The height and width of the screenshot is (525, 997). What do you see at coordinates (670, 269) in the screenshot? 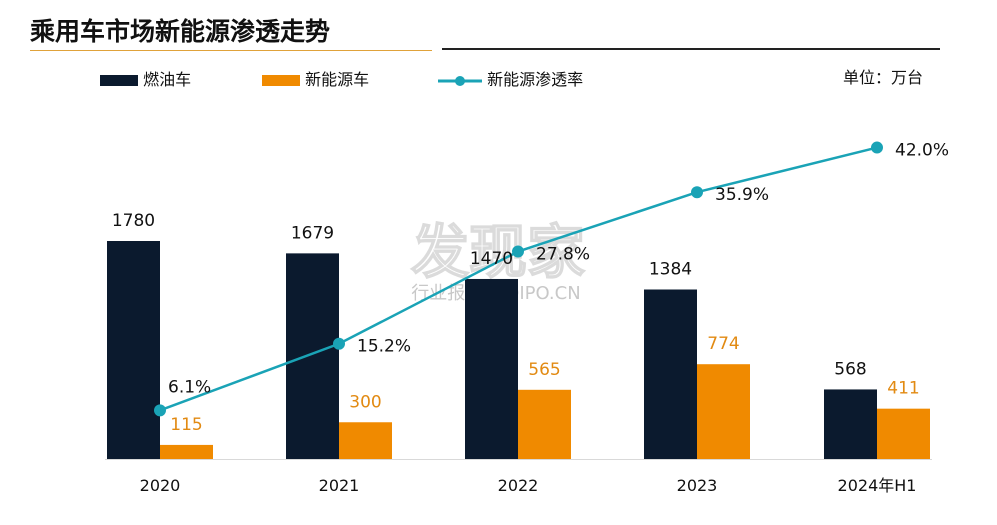
I see `data-label-fuel-3: 1384` at bounding box center [670, 269].